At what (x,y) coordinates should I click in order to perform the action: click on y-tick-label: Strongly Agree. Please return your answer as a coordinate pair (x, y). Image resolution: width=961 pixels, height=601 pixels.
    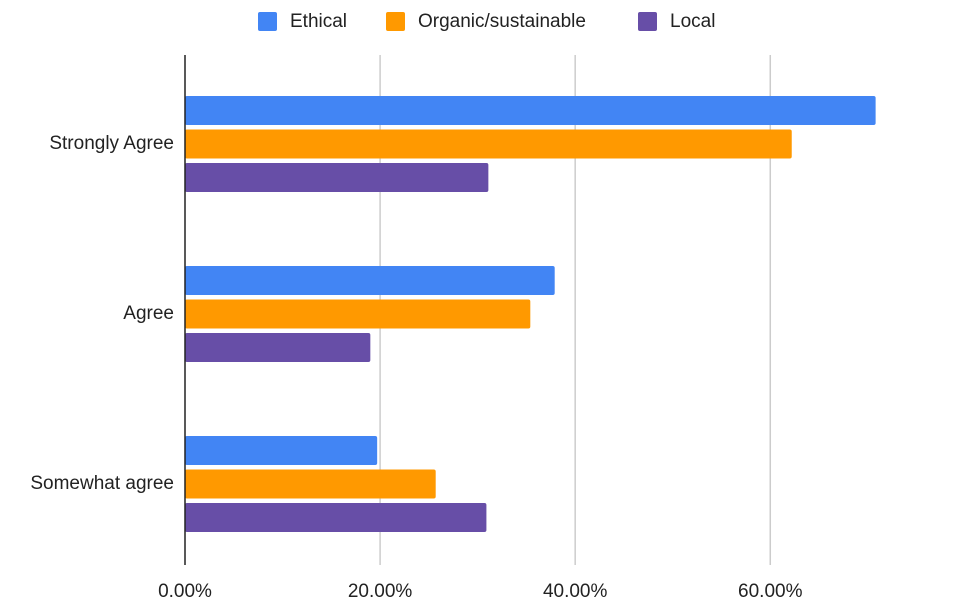
    Looking at the image, I should click on (111, 143).